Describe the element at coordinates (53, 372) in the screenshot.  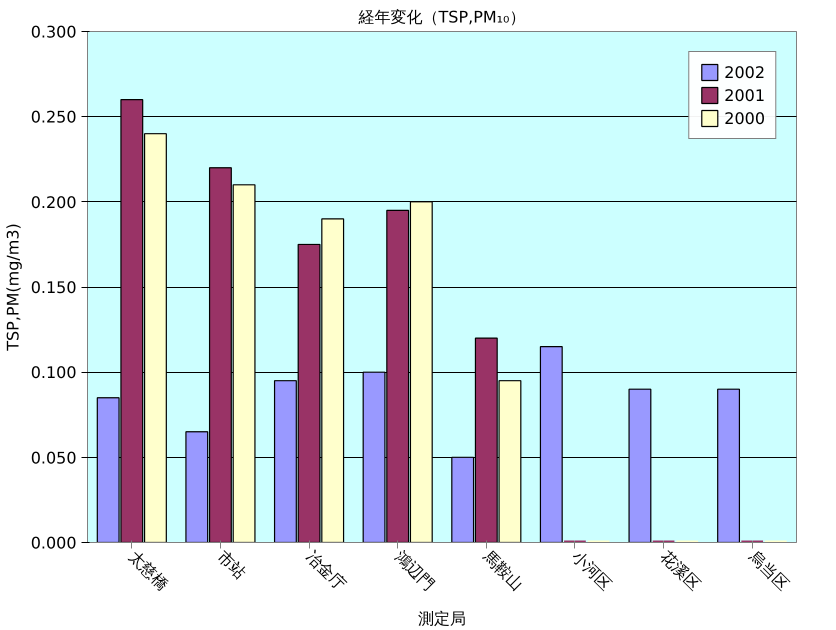
I see `y-tick-label: 0.100` at that location.